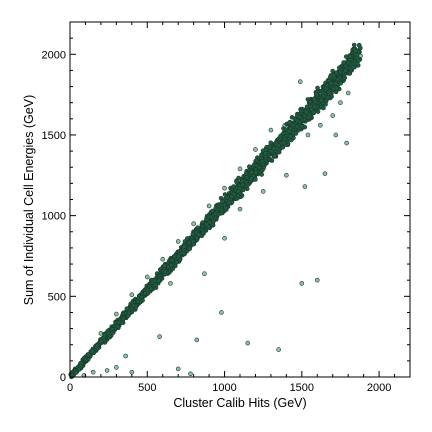  What do you see at coordinates (70, 388) in the screenshot?
I see `x-tick-label: 0` at bounding box center [70, 388].